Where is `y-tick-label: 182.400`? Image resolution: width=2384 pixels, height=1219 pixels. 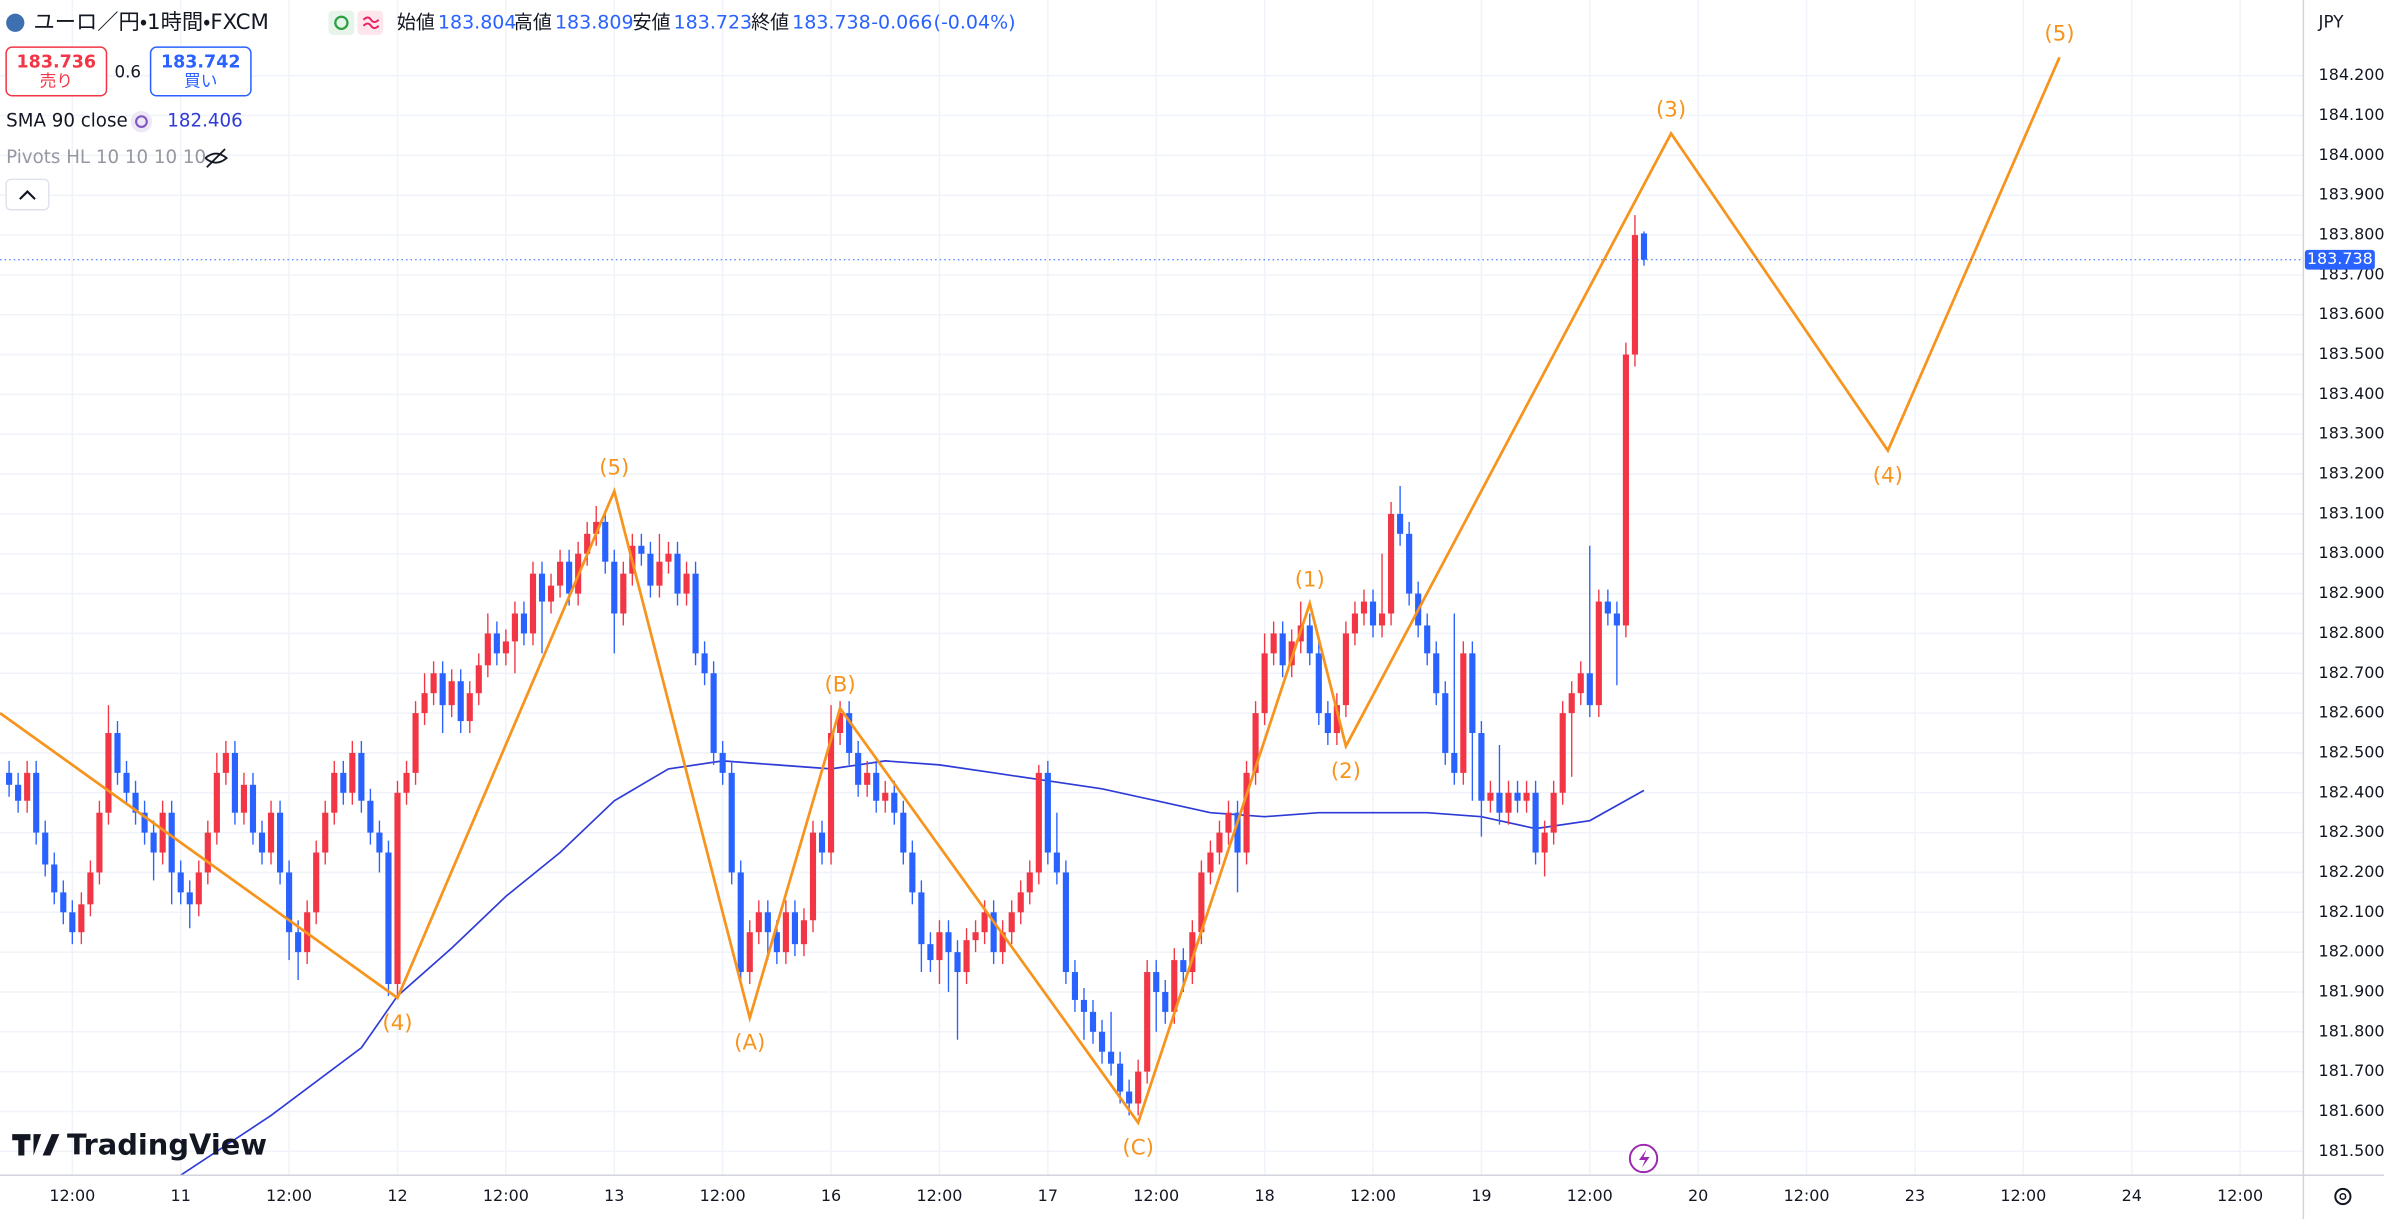 y-tick-label: 182.400 is located at coordinates (2351, 791).